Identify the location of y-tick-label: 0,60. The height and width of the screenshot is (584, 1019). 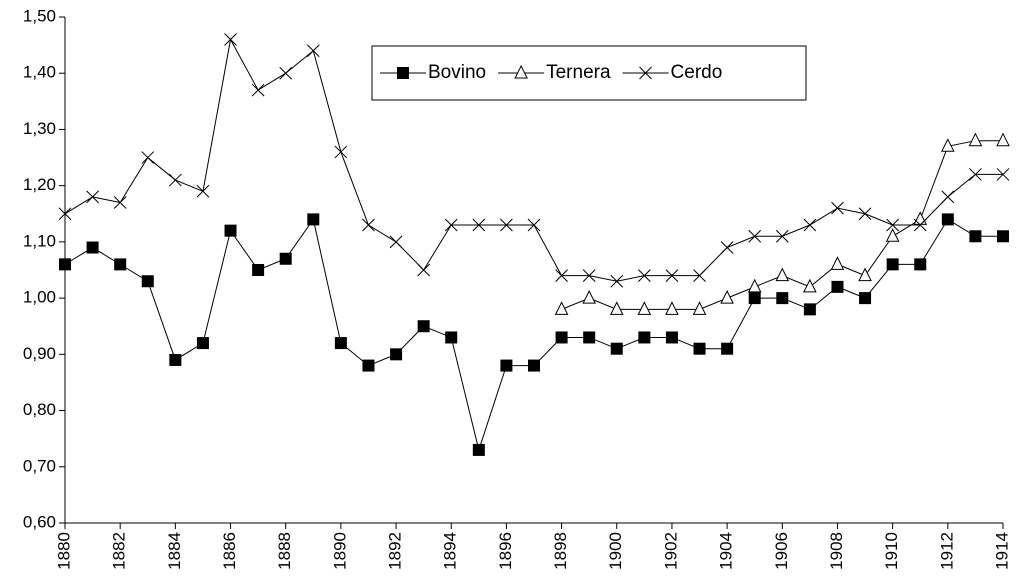
(39, 521).